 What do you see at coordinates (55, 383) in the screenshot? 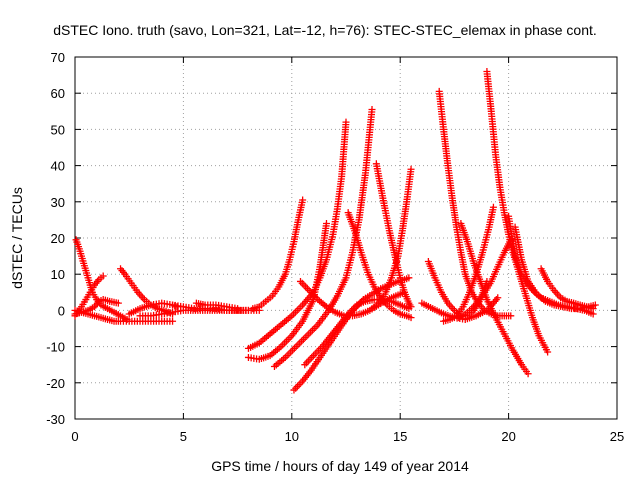
I see `y-tick-label: -20` at bounding box center [55, 383].